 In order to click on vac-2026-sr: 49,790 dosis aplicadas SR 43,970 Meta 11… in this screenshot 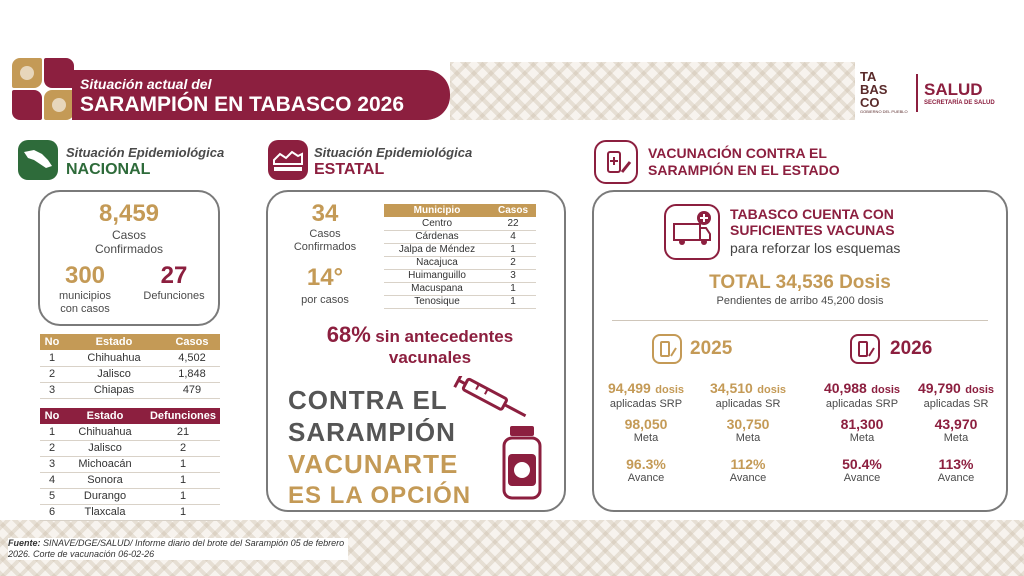, I will do `click(956, 432)`.